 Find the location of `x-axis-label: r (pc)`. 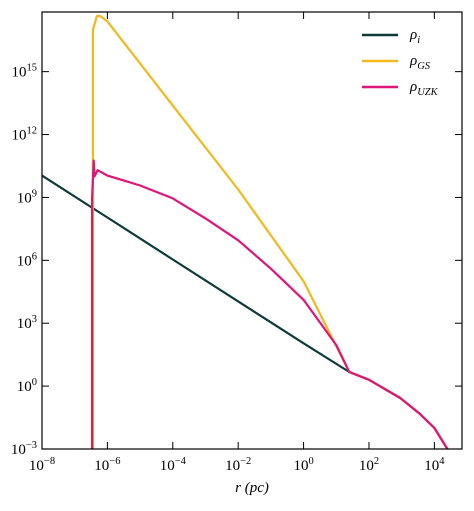

x-axis-label: r (pc) is located at coordinates (252, 488).